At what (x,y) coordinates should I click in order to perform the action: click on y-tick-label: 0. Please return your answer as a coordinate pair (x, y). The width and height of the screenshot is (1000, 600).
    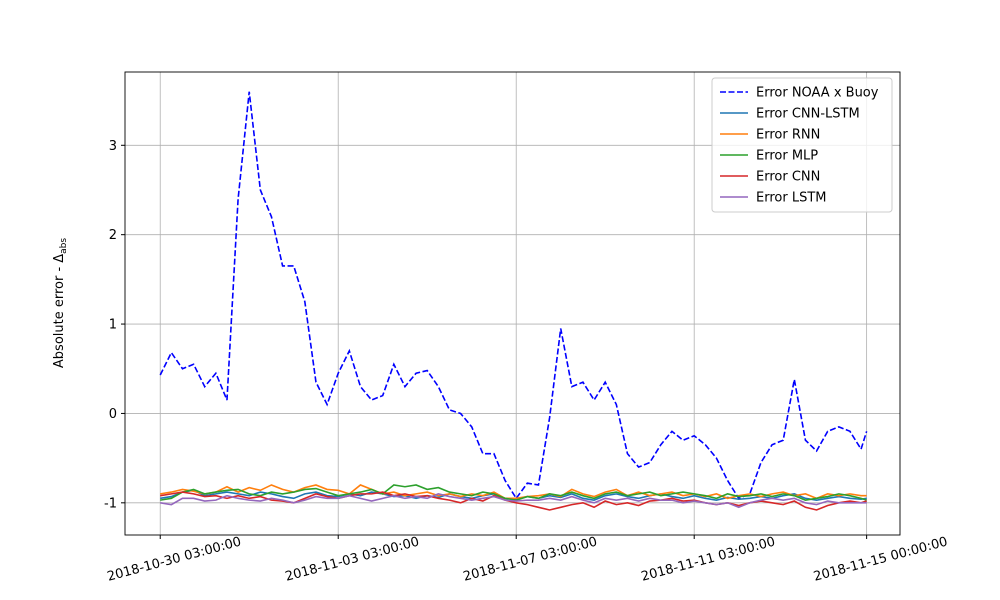
    Looking at the image, I should click on (113, 414).